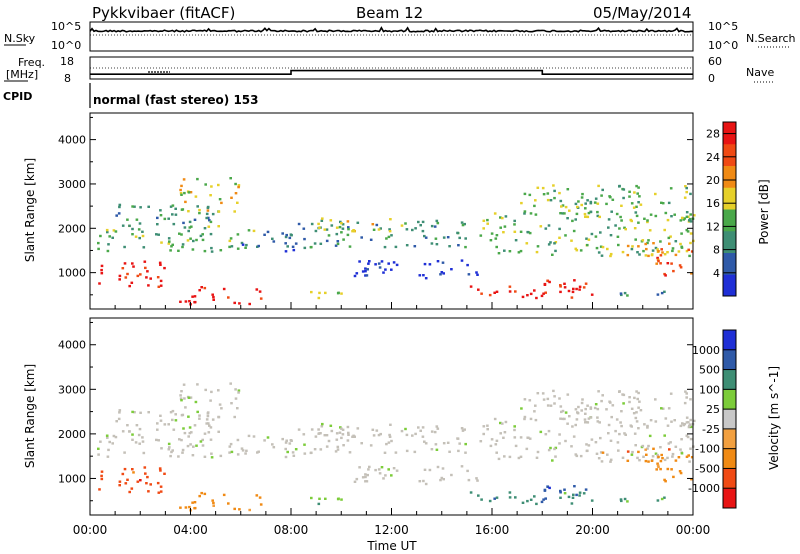 Image resolution: width=800 pixels, height=554 pixels. What do you see at coordinates (709, 370) in the screenshot?
I see `velocity-colorbar-label-6: 500` at bounding box center [709, 370].